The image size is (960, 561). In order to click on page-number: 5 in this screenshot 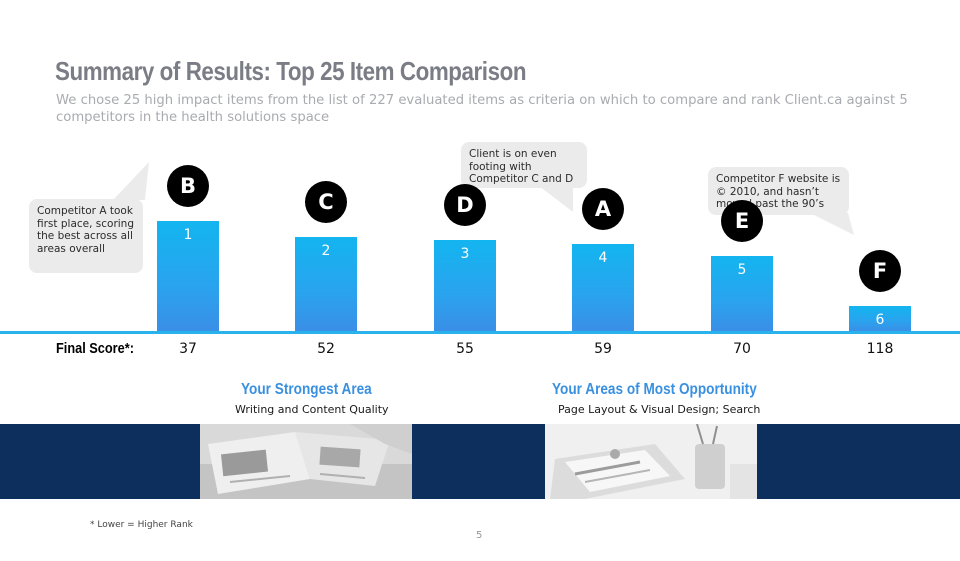, I will do `click(479, 535)`.